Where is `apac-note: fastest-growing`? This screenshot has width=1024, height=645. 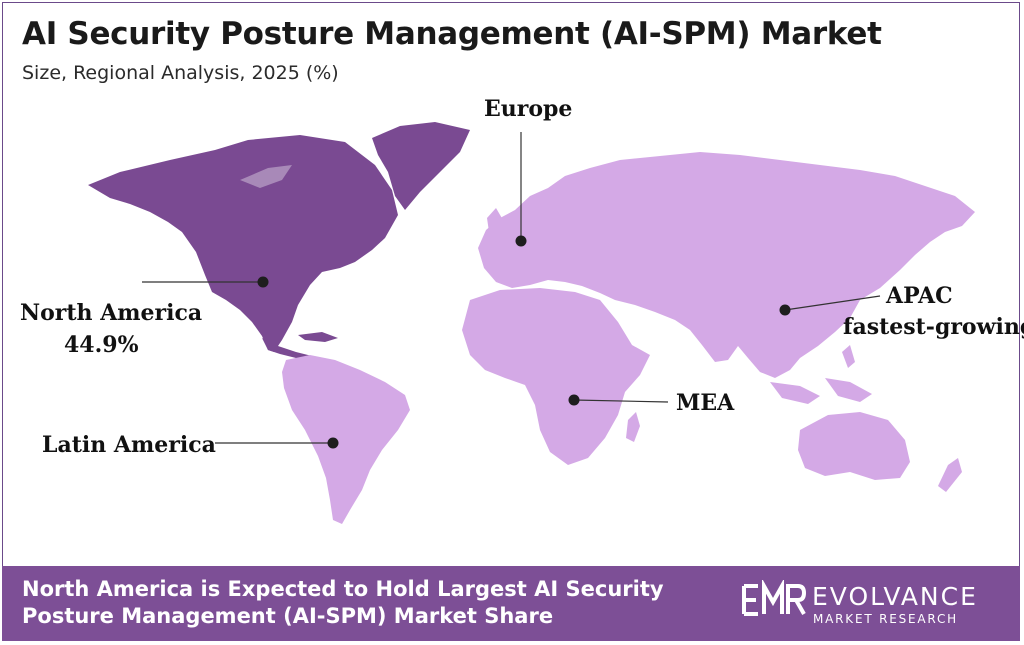 apac-note: fastest-growing is located at coordinates (933, 327).